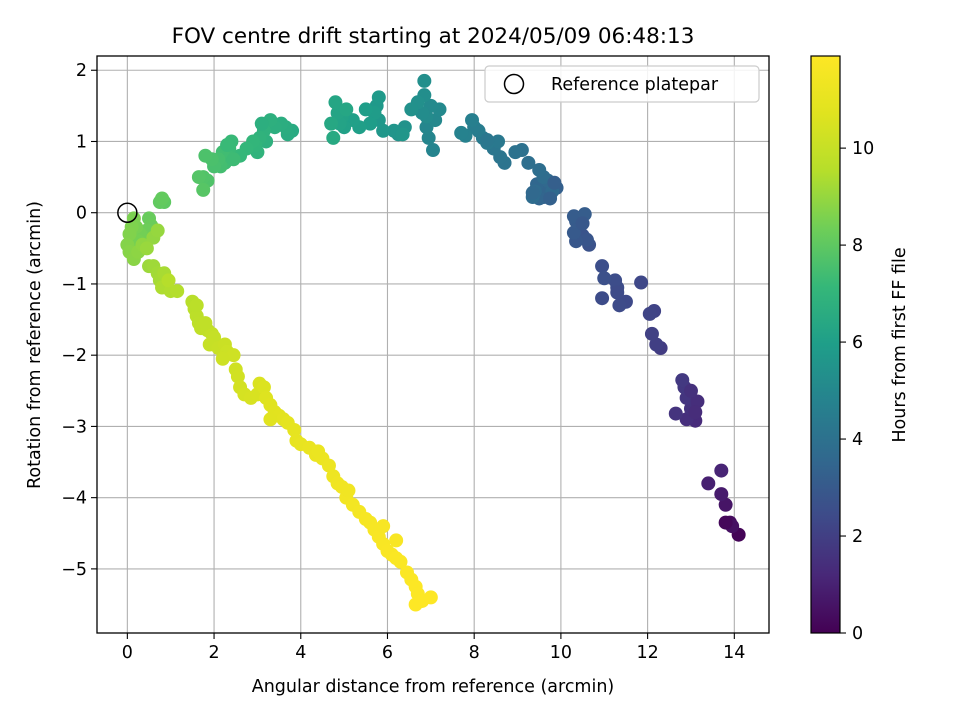 Image resolution: width=960 pixels, height=720 pixels. Describe the element at coordinates (127, 212) in the screenshot. I see `reference-marker` at that location.